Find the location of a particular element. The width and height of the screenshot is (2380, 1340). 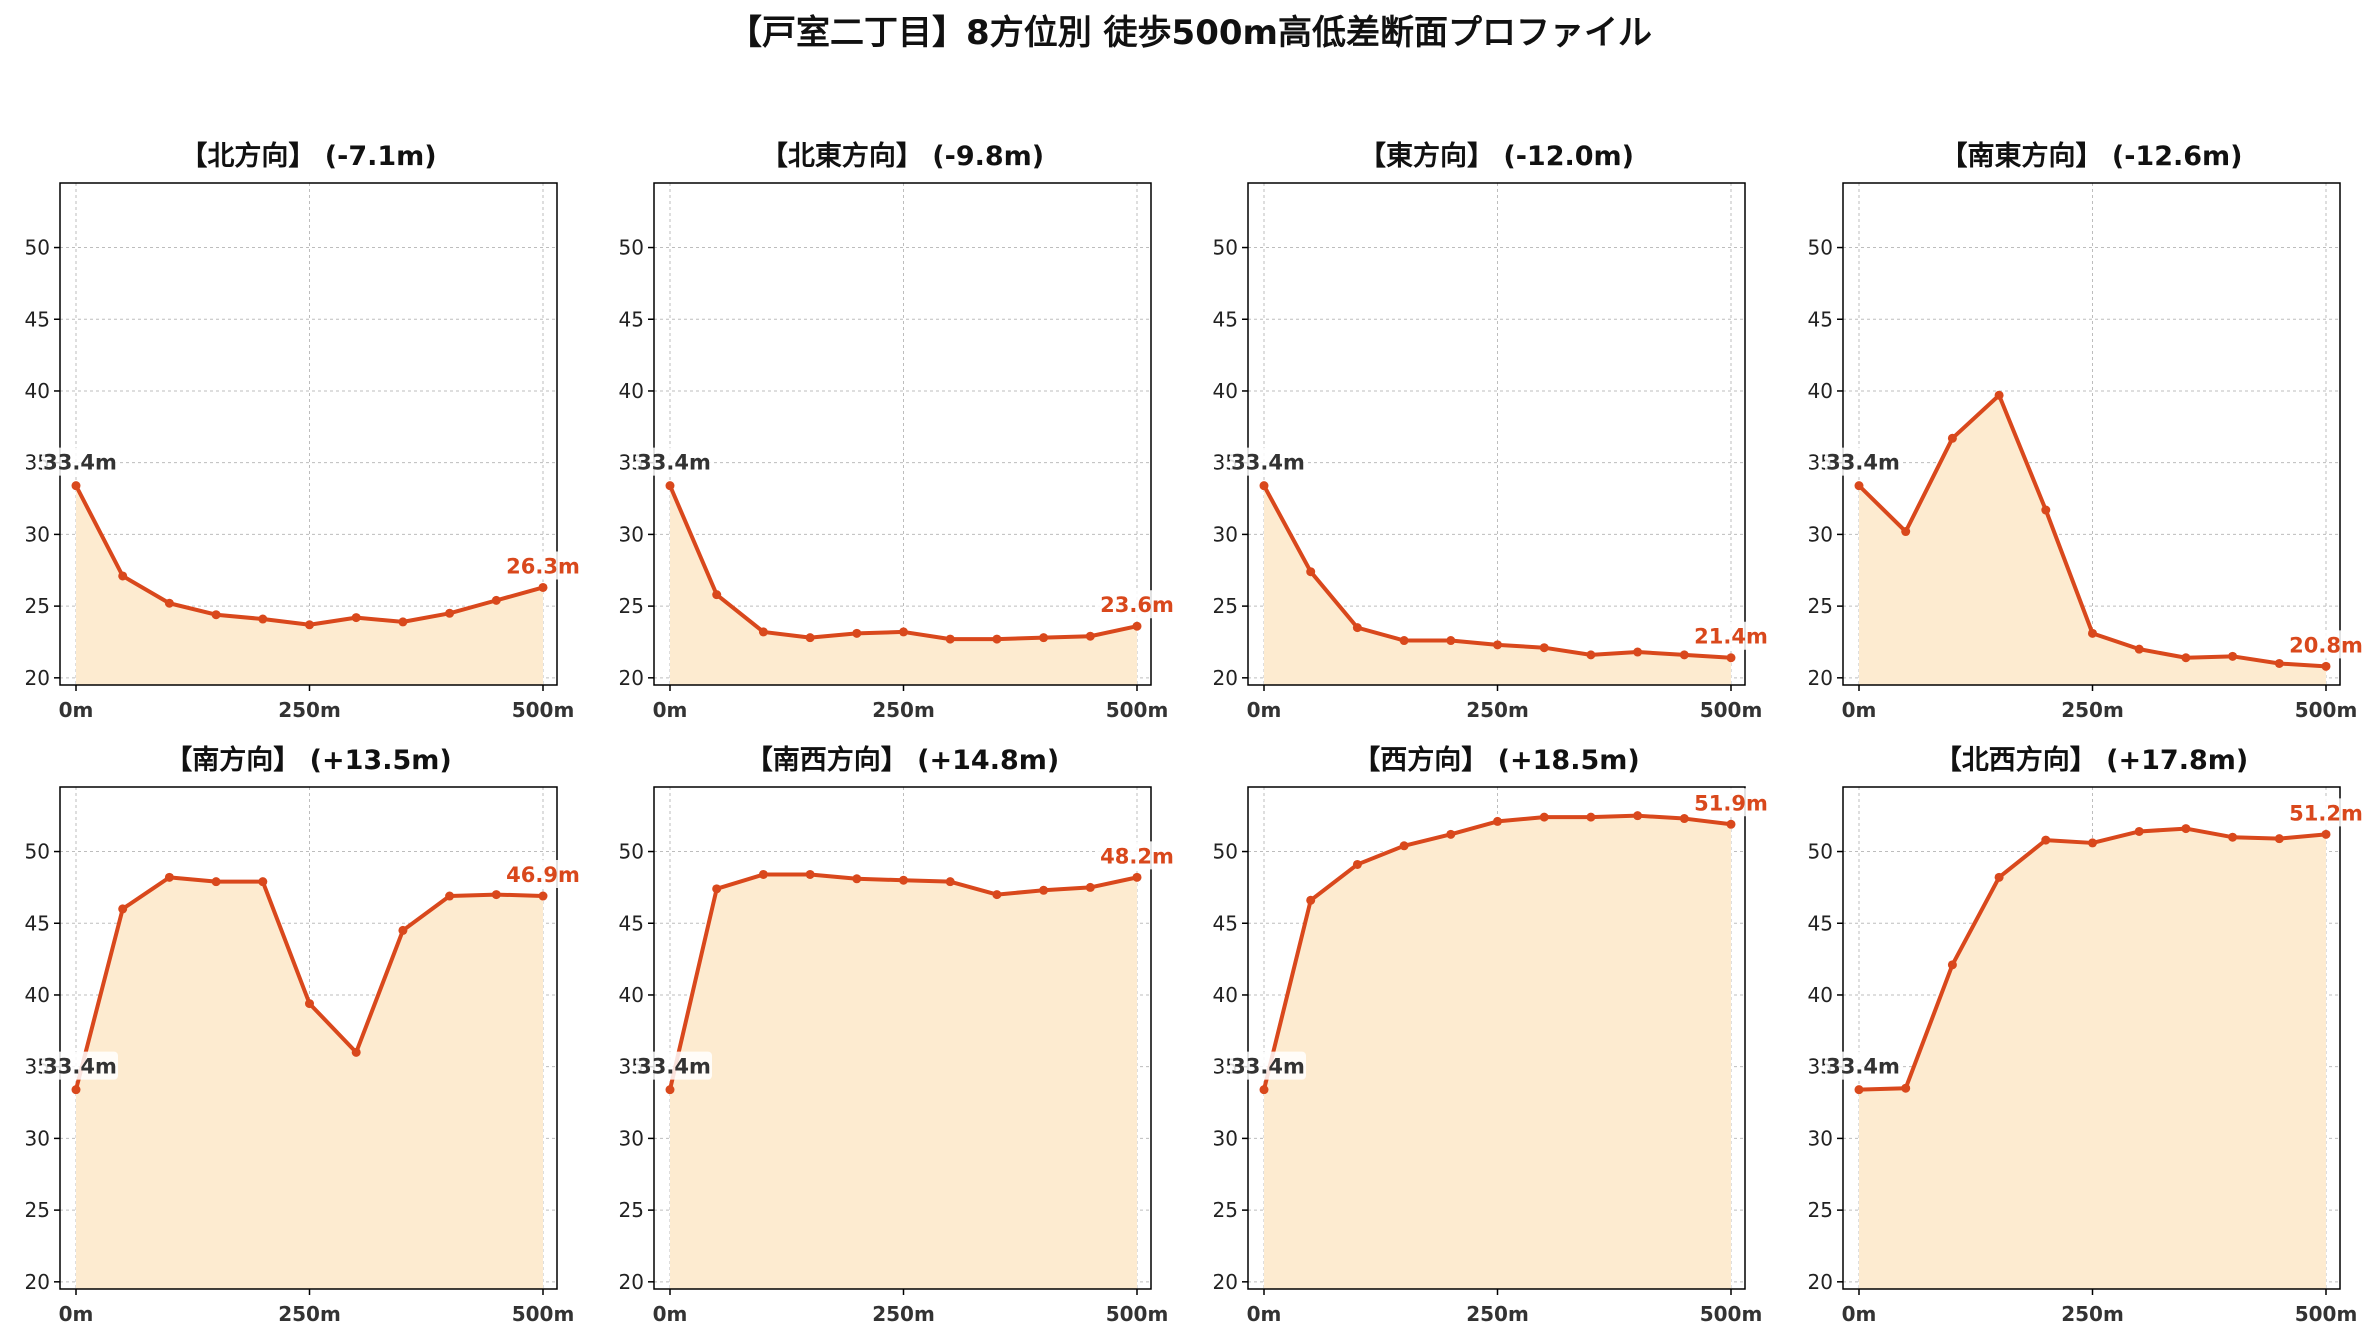

end-elevation-label: 51.2m is located at coordinates (2326, 813).